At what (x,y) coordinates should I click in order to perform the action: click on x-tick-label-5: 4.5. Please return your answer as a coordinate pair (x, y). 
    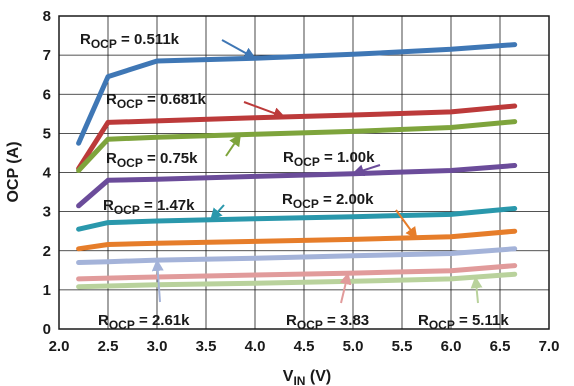
    Looking at the image, I should click on (304, 346).